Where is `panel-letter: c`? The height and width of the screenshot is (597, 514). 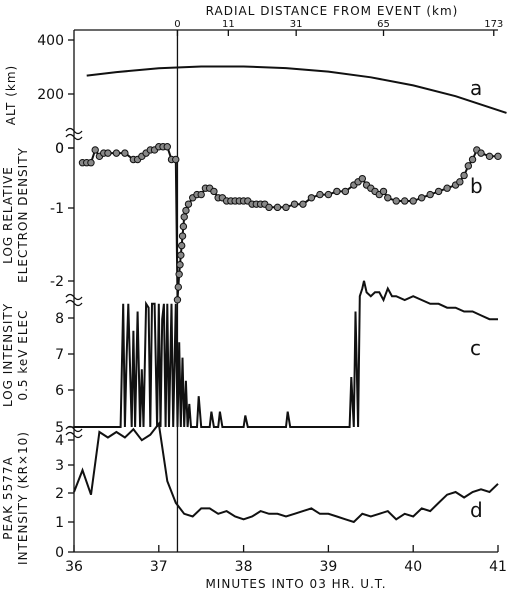
panel-letter: c is located at coordinates (475, 348).